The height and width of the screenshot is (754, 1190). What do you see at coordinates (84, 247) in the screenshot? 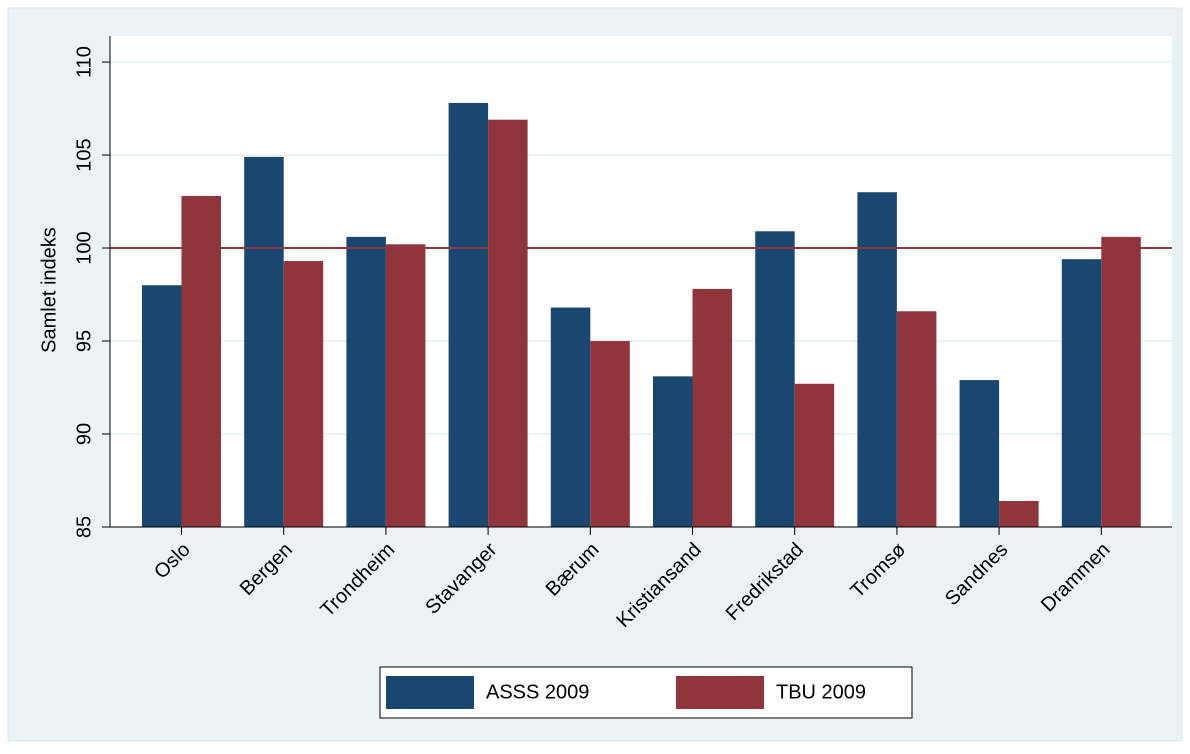
I see `y-tick-label: 100` at bounding box center [84, 247].